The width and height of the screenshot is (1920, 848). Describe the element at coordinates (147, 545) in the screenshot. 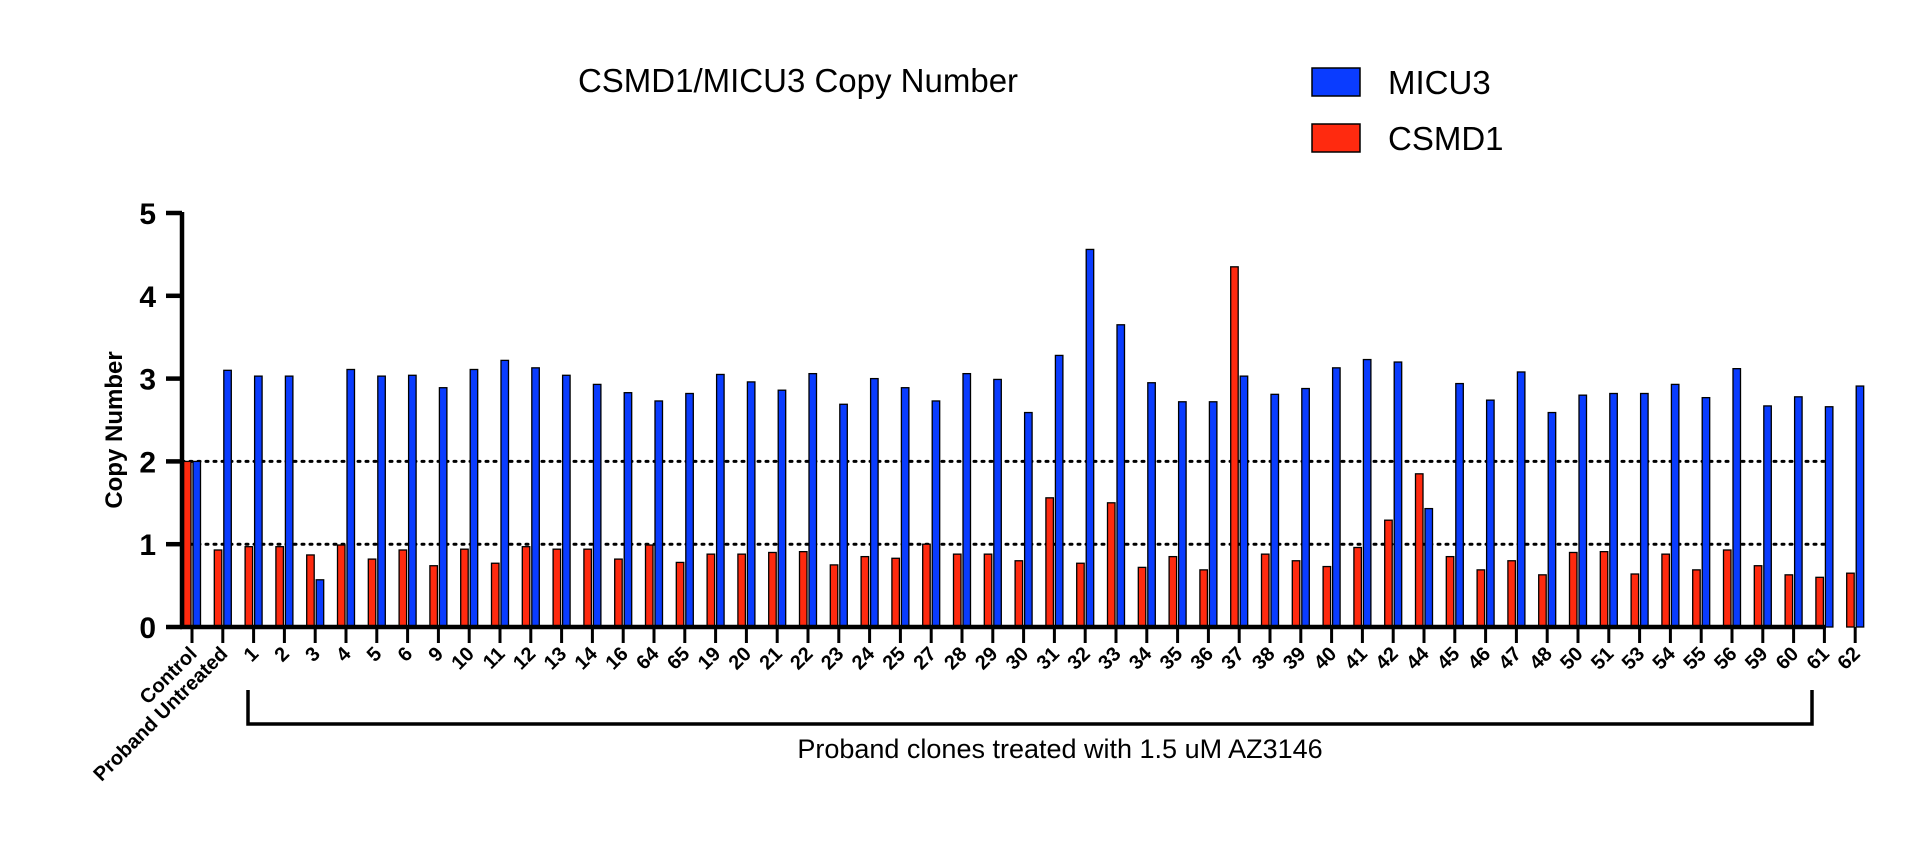

I see `y-tick-label: 1` at that location.